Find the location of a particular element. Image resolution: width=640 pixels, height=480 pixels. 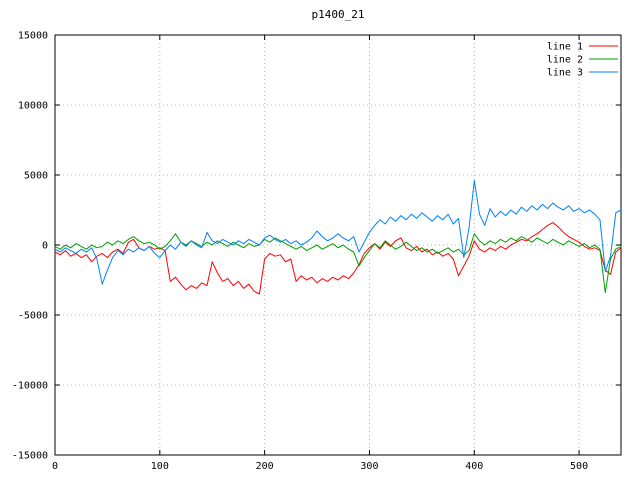

legend-label: line 1 is located at coordinates (565, 47).